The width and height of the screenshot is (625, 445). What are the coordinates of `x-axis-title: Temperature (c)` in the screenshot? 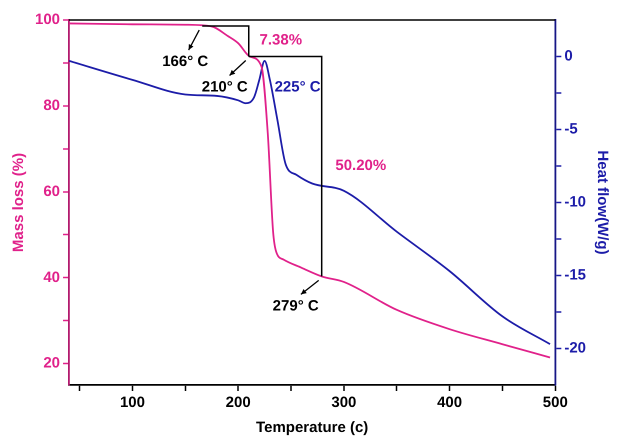 It's located at (312, 427).